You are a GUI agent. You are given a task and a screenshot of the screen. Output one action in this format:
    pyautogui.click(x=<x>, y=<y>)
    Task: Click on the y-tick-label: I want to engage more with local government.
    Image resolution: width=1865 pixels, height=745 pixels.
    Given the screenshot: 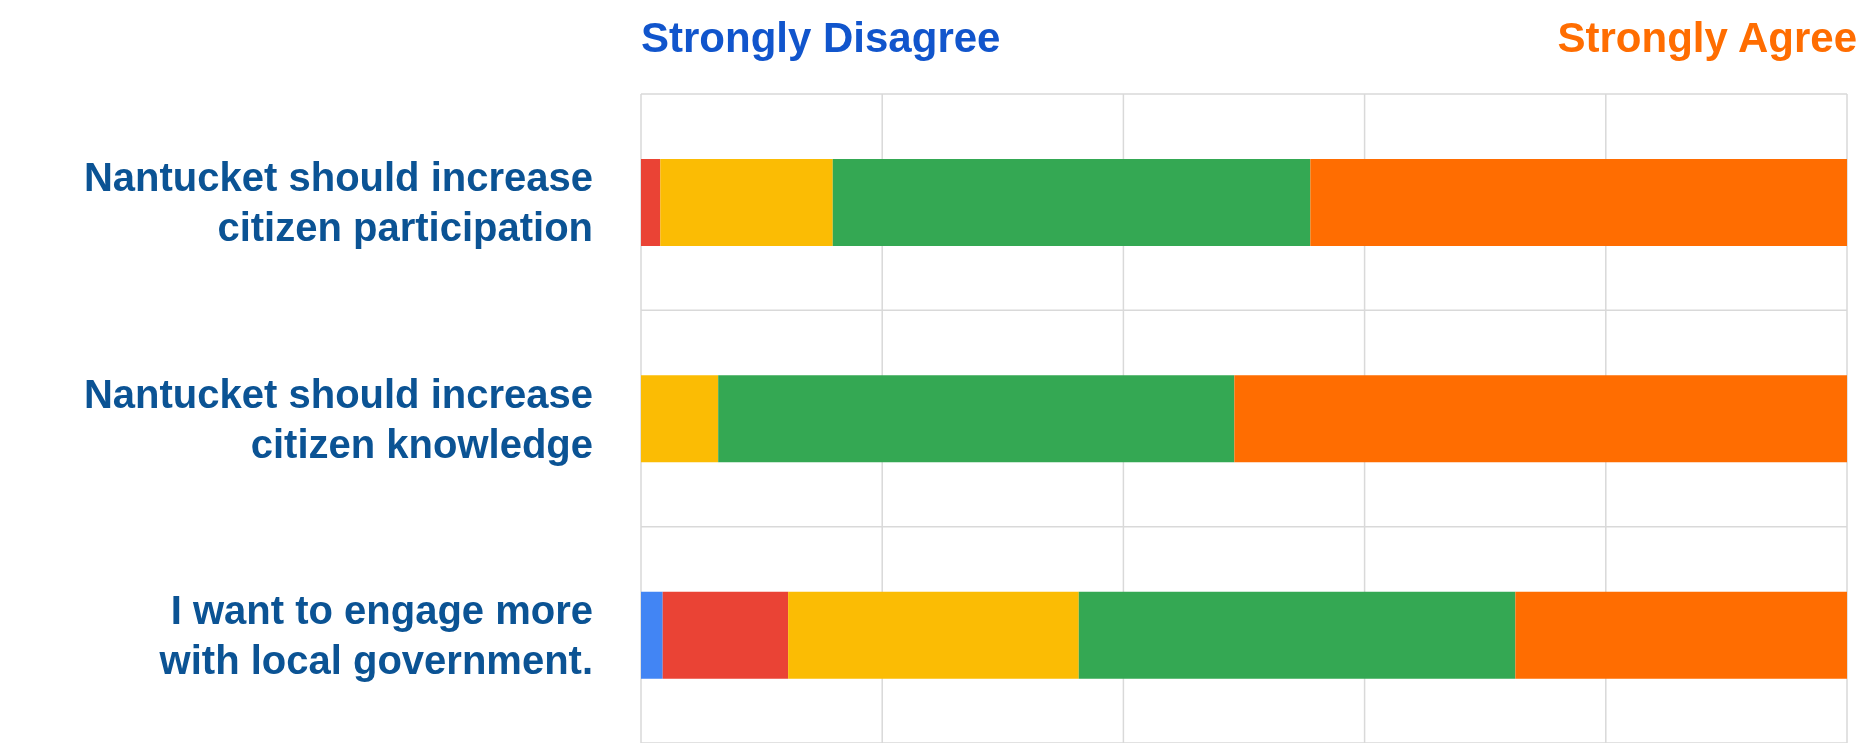 What is the action you would take?
    pyautogui.click(x=375, y=634)
    